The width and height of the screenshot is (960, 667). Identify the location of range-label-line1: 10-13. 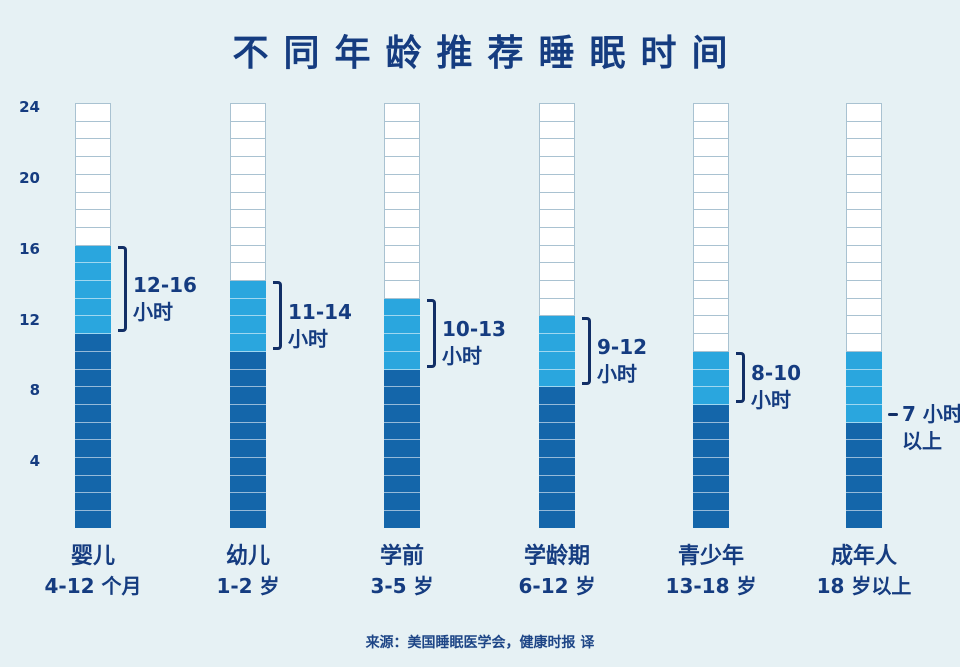
(474, 329).